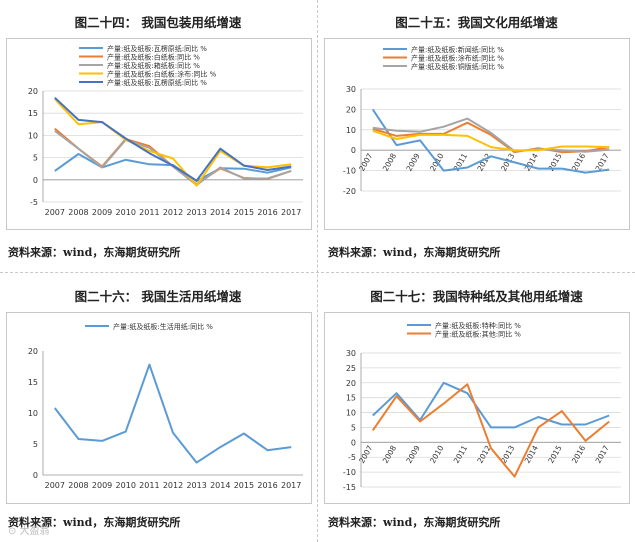  I want to click on chart-26-x-tick-label: 2015, so click(244, 485).